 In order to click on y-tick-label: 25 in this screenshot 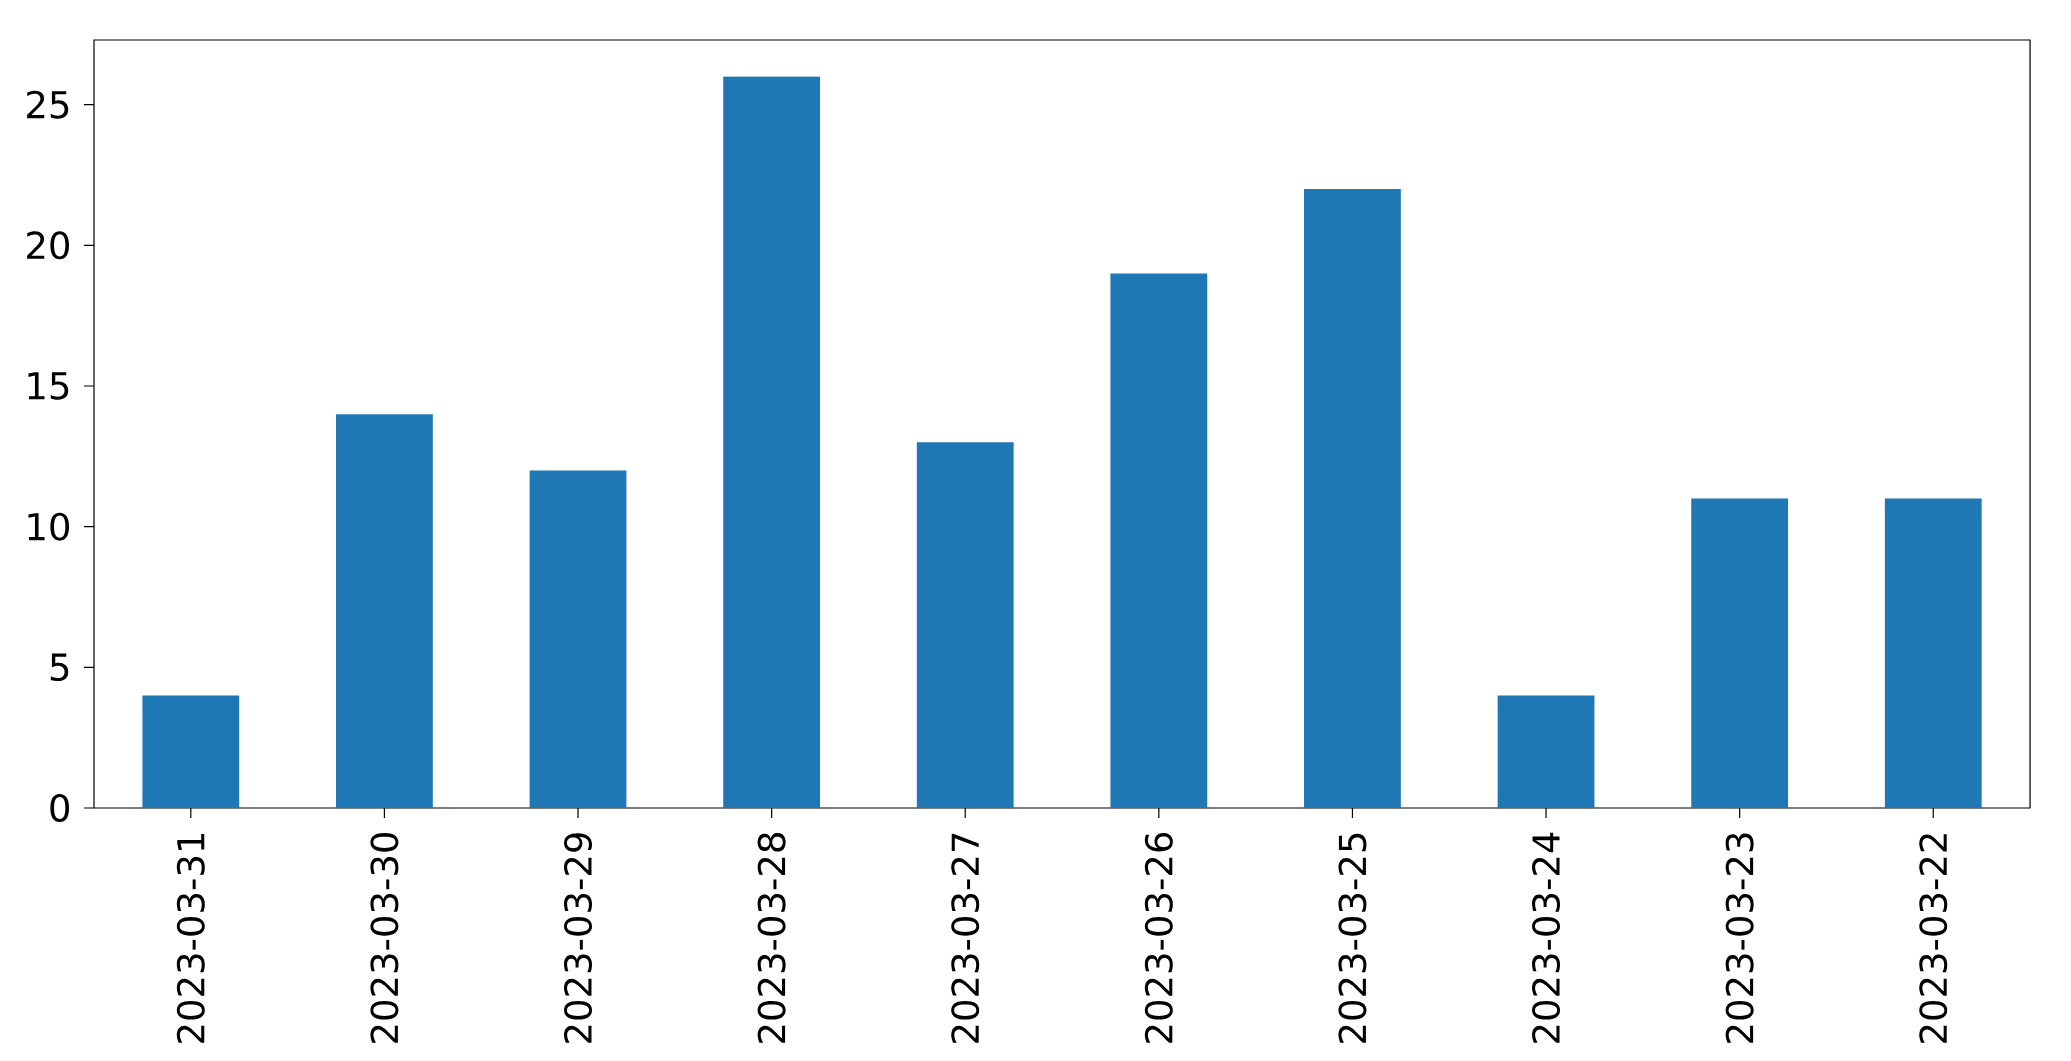, I will do `click(48, 104)`.